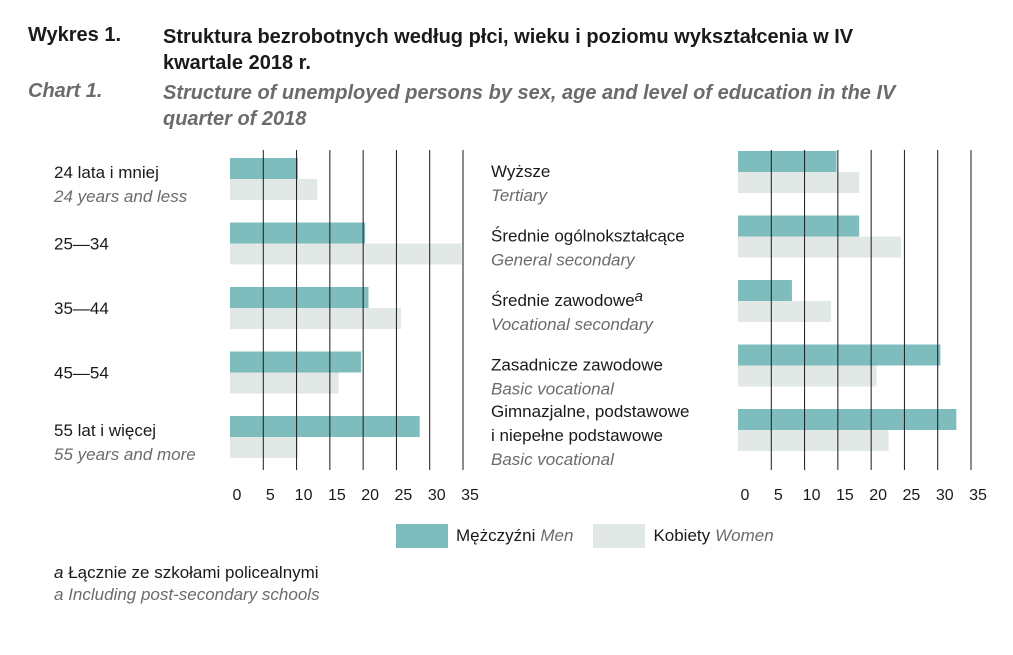 The width and height of the screenshot is (1013, 655). What do you see at coordinates (945, 495) in the screenshot?
I see `edu-tick-label-30: 30` at bounding box center [945, 495].